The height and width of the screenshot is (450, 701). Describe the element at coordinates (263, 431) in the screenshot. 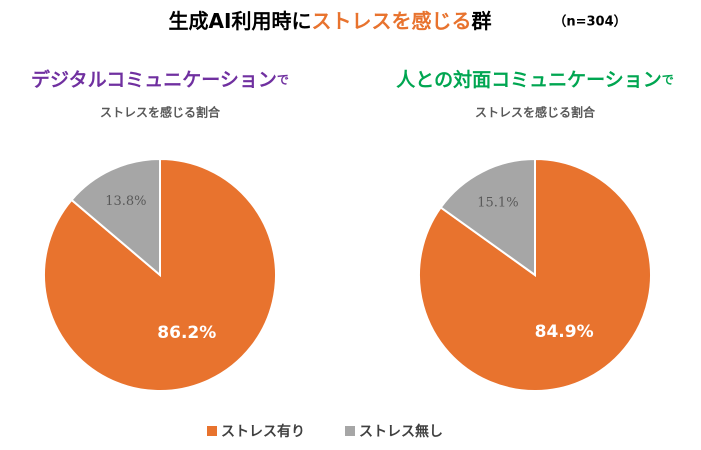

I see `legend-label: ストレス有り` at that location.